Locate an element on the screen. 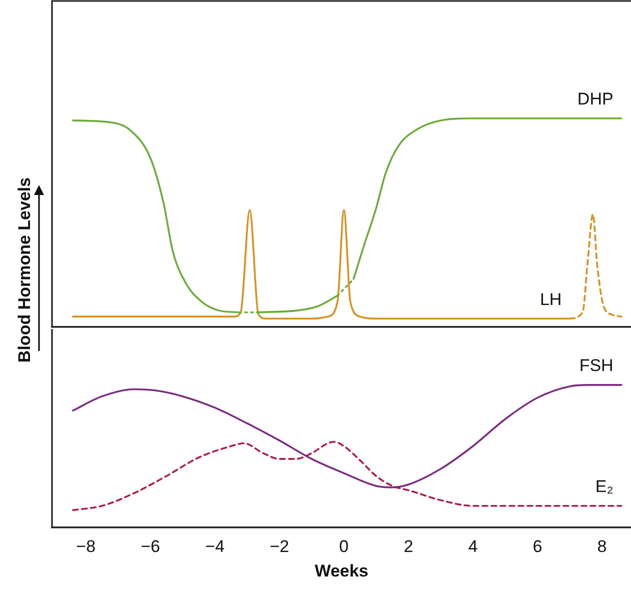 The height and width of the screenshot is (590, 631). x-tick-label: 8 is located at coordinates (602, 546).